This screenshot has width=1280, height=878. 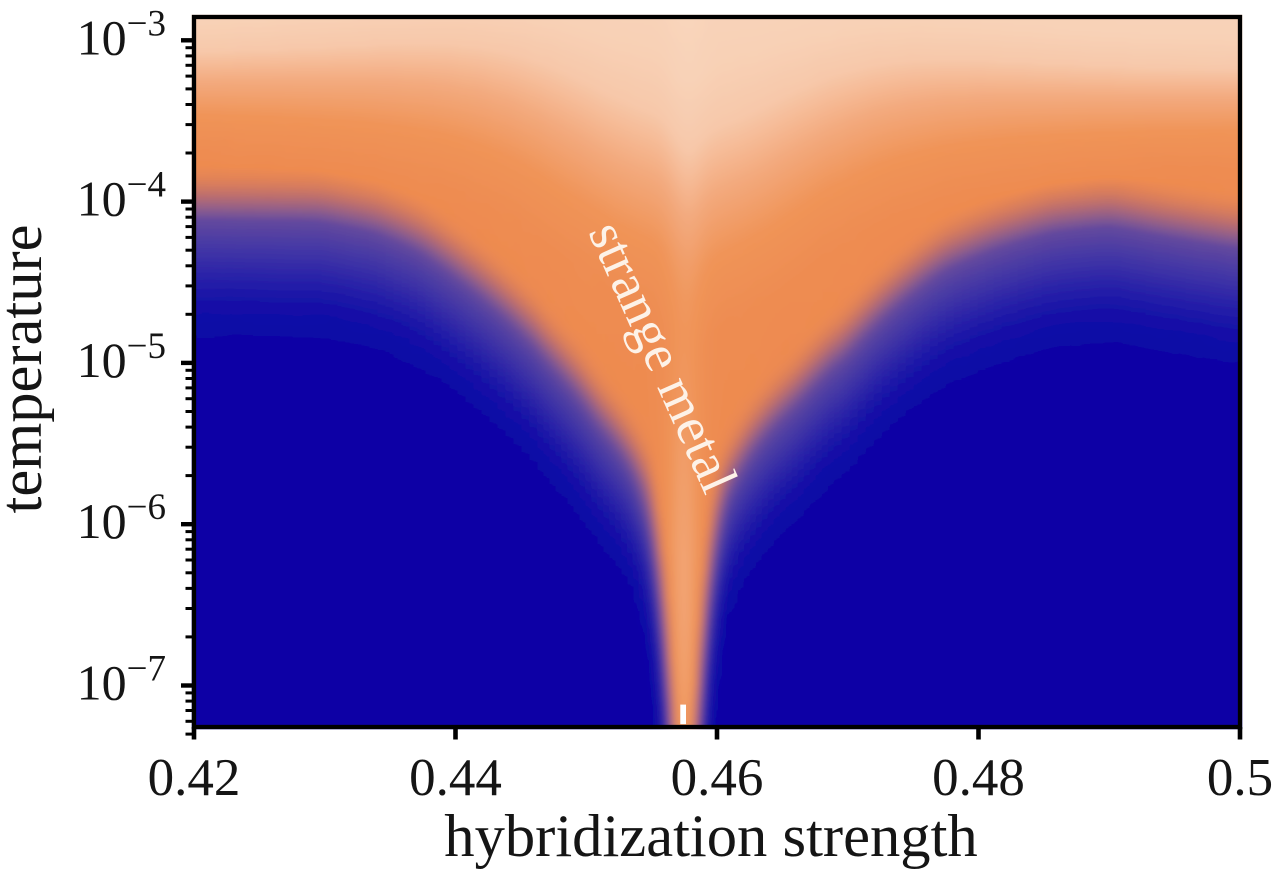 What do you see at coordinates (121, 680) in the screenshot?
I see `svg-text: 10⁻⁷` at bounding box center [121, 680].